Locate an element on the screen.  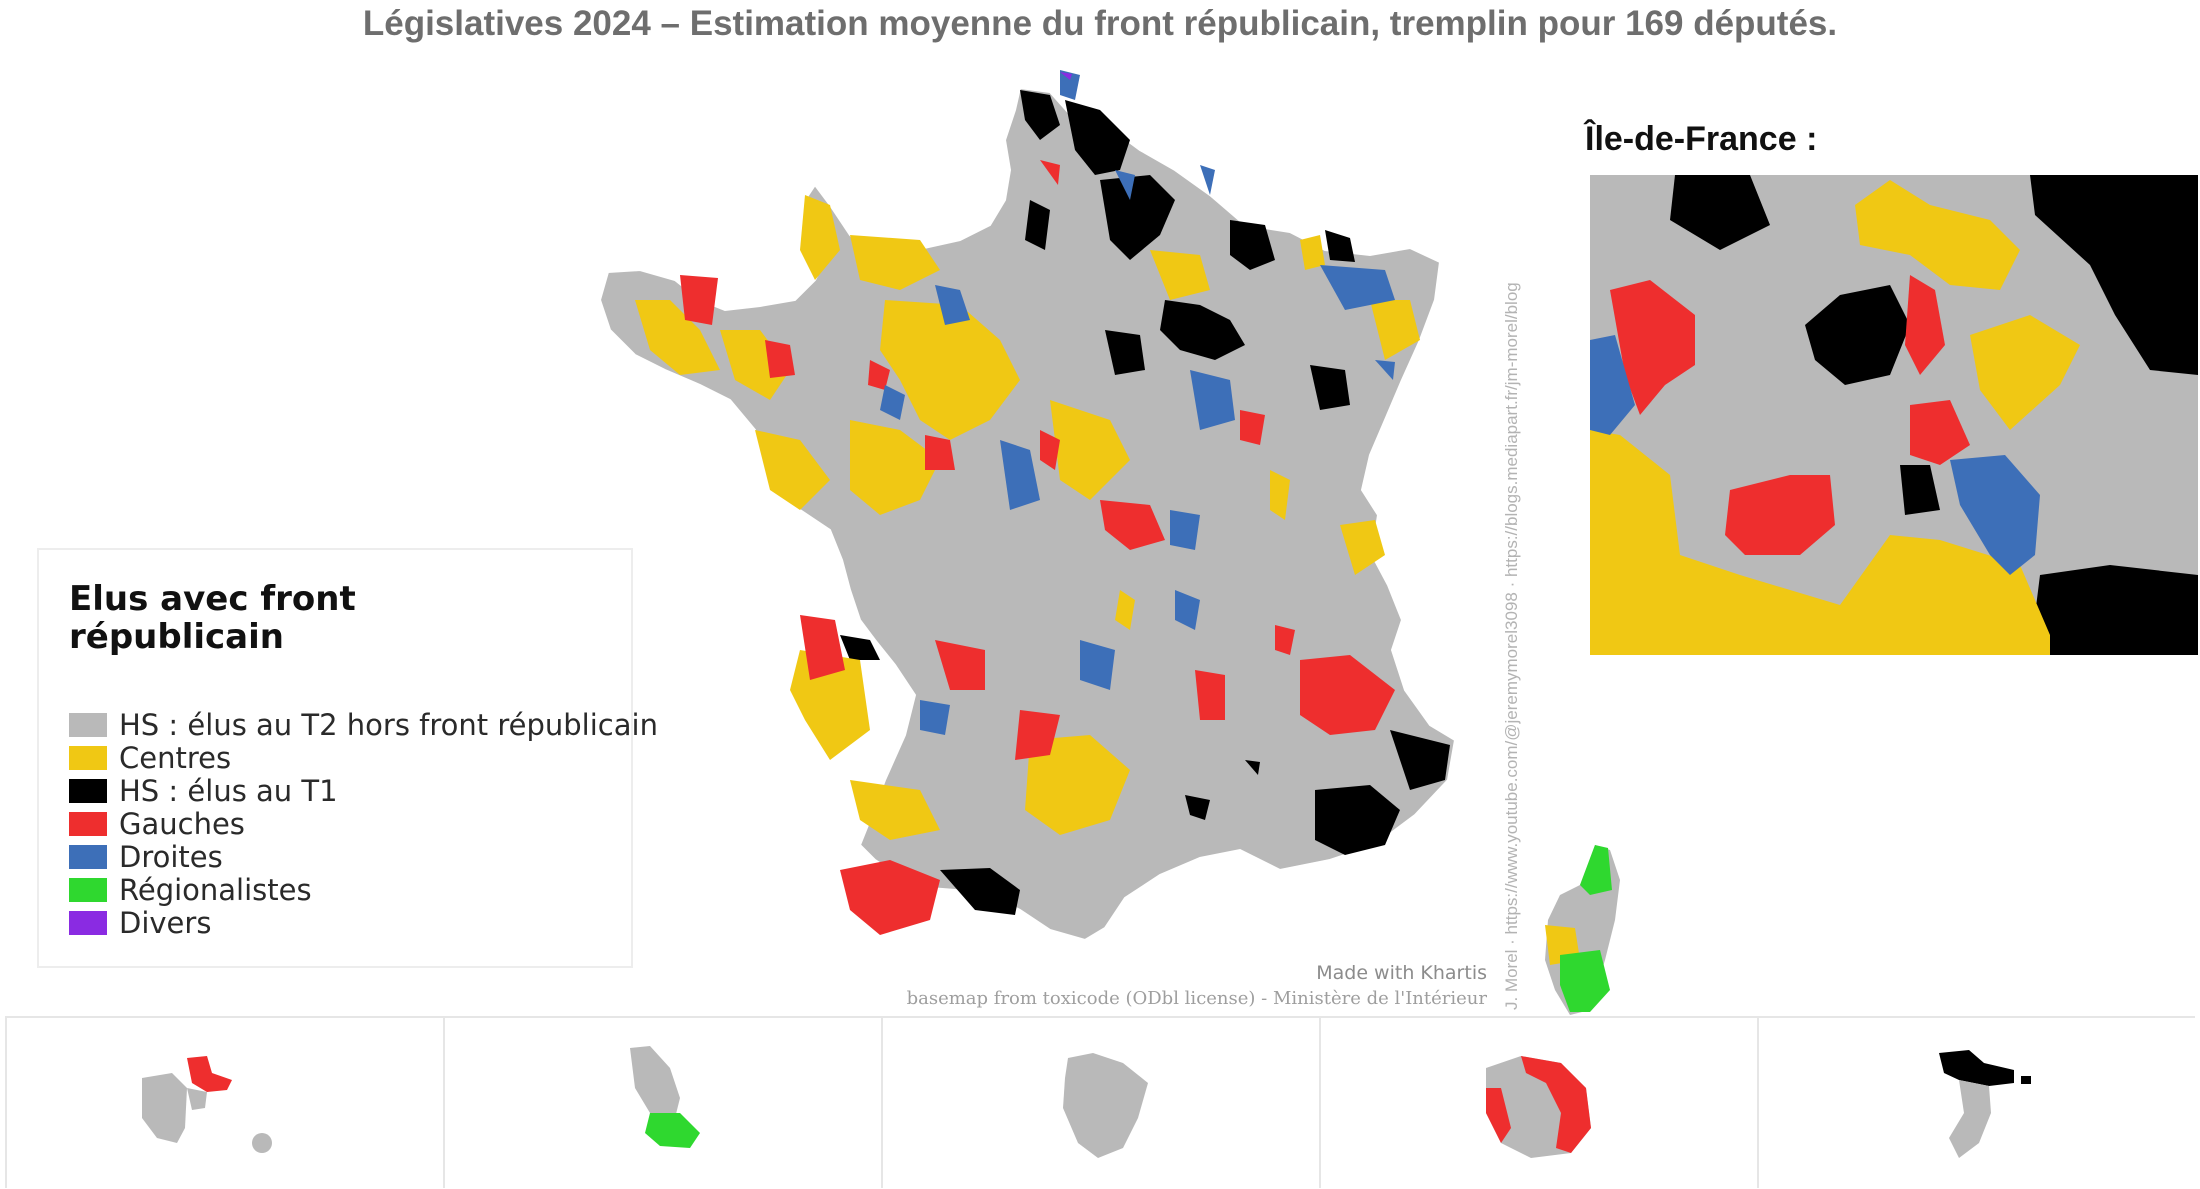
overseas-guyane is located at coordinates (1100, 1103).